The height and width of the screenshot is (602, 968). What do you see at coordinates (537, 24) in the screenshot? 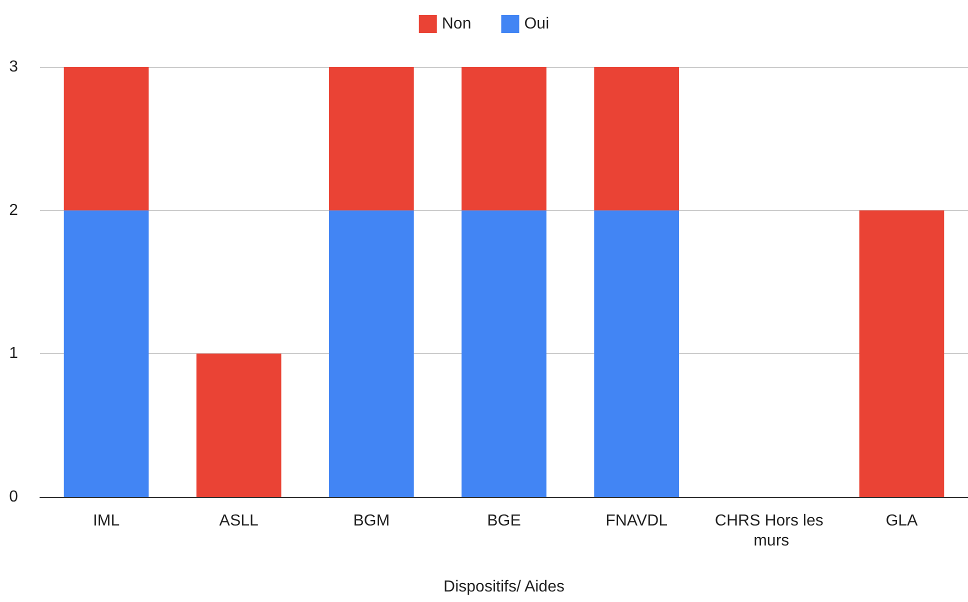
I see `legend-label: Oui` at bounding box center [537, 24].